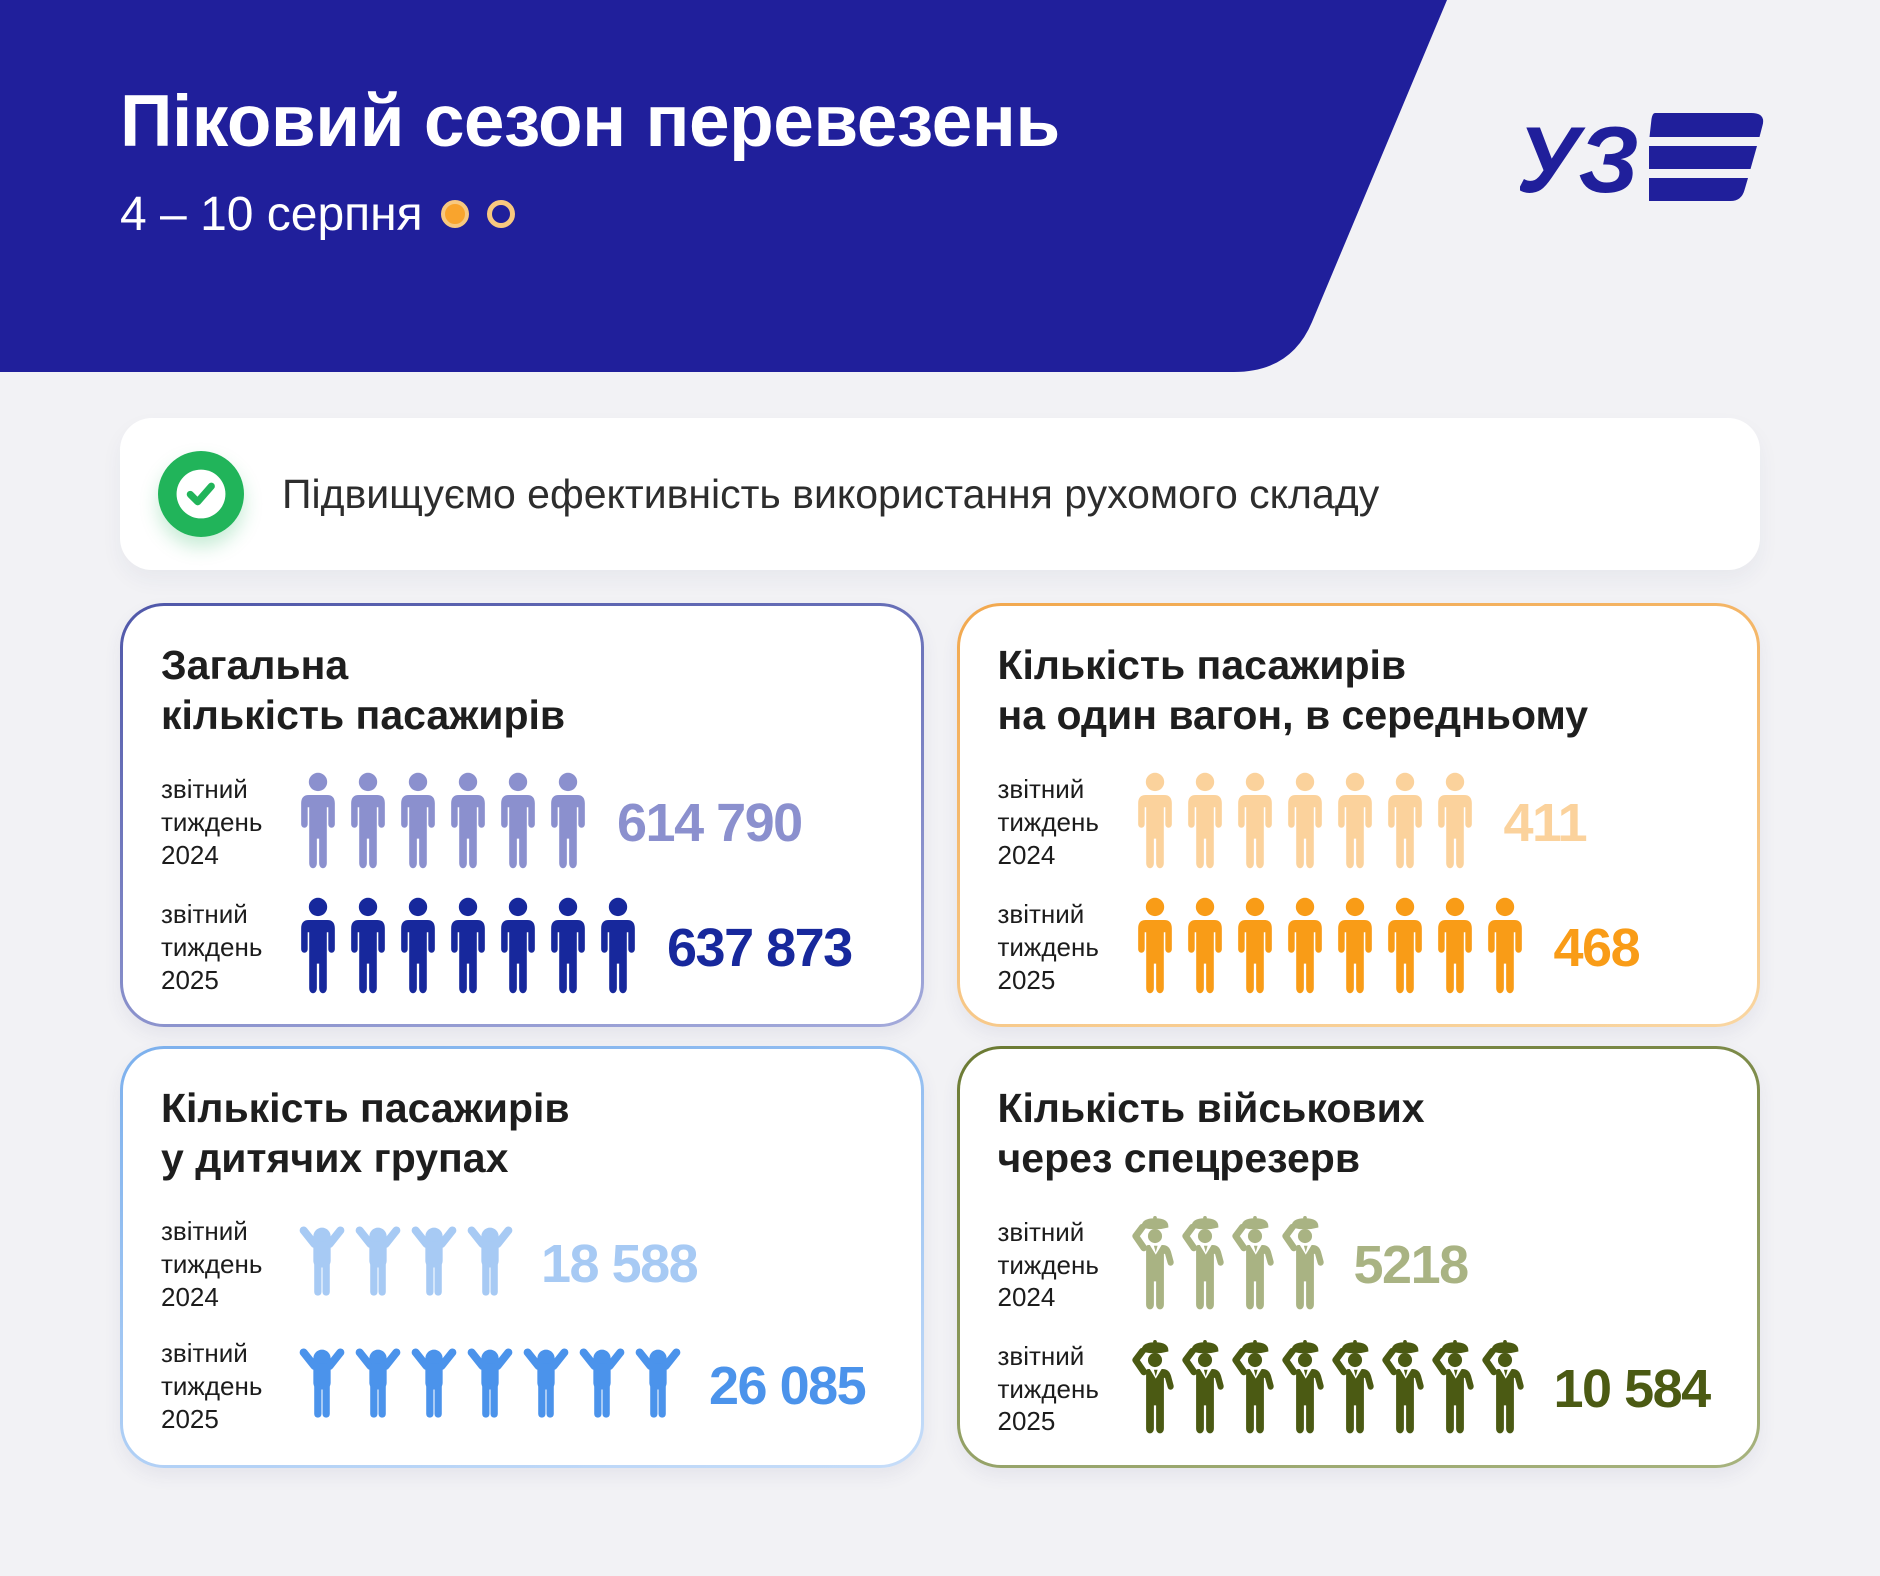 This screenshot has width=1880, height=1576. What do you see at coordinates (590, 121) in the screenshot?
I see `page-title: Піковий сезон перевезень` at bounding box center [590, 121].